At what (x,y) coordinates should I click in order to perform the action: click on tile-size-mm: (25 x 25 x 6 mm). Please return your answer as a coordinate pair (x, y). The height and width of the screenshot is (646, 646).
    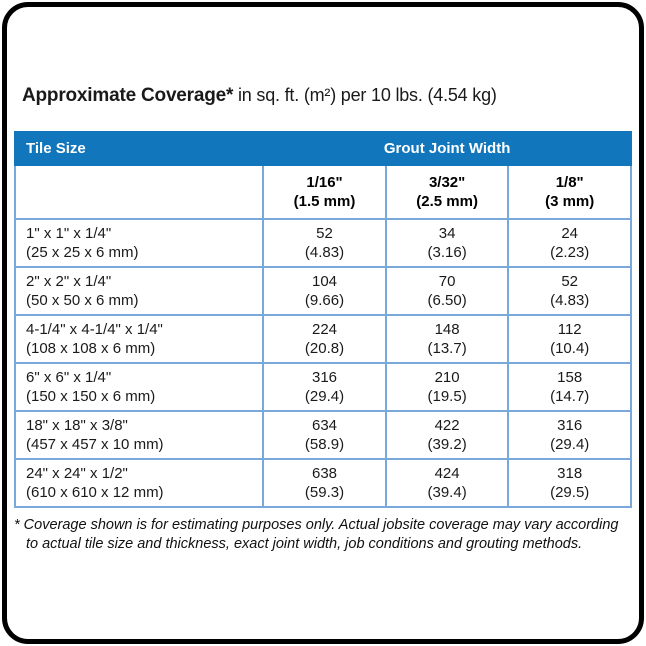
    Looking at the image, I should click on (82, 252).